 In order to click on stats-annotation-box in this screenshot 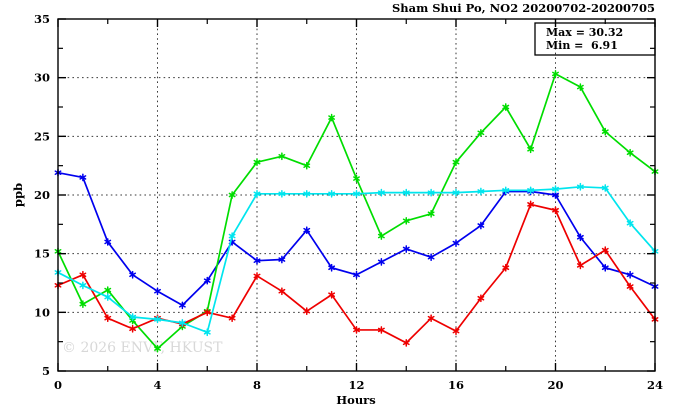, I will do `click(595, 39)`.